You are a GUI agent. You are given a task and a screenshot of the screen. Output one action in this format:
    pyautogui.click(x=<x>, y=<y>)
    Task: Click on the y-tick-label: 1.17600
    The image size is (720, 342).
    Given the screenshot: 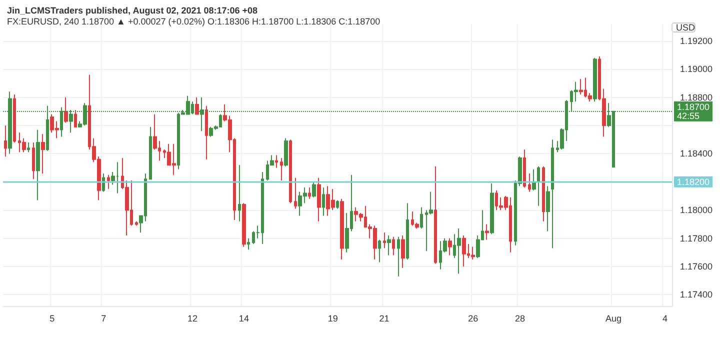 What is the action you would take?
    pyautogui.click(x=696, y=267)
    